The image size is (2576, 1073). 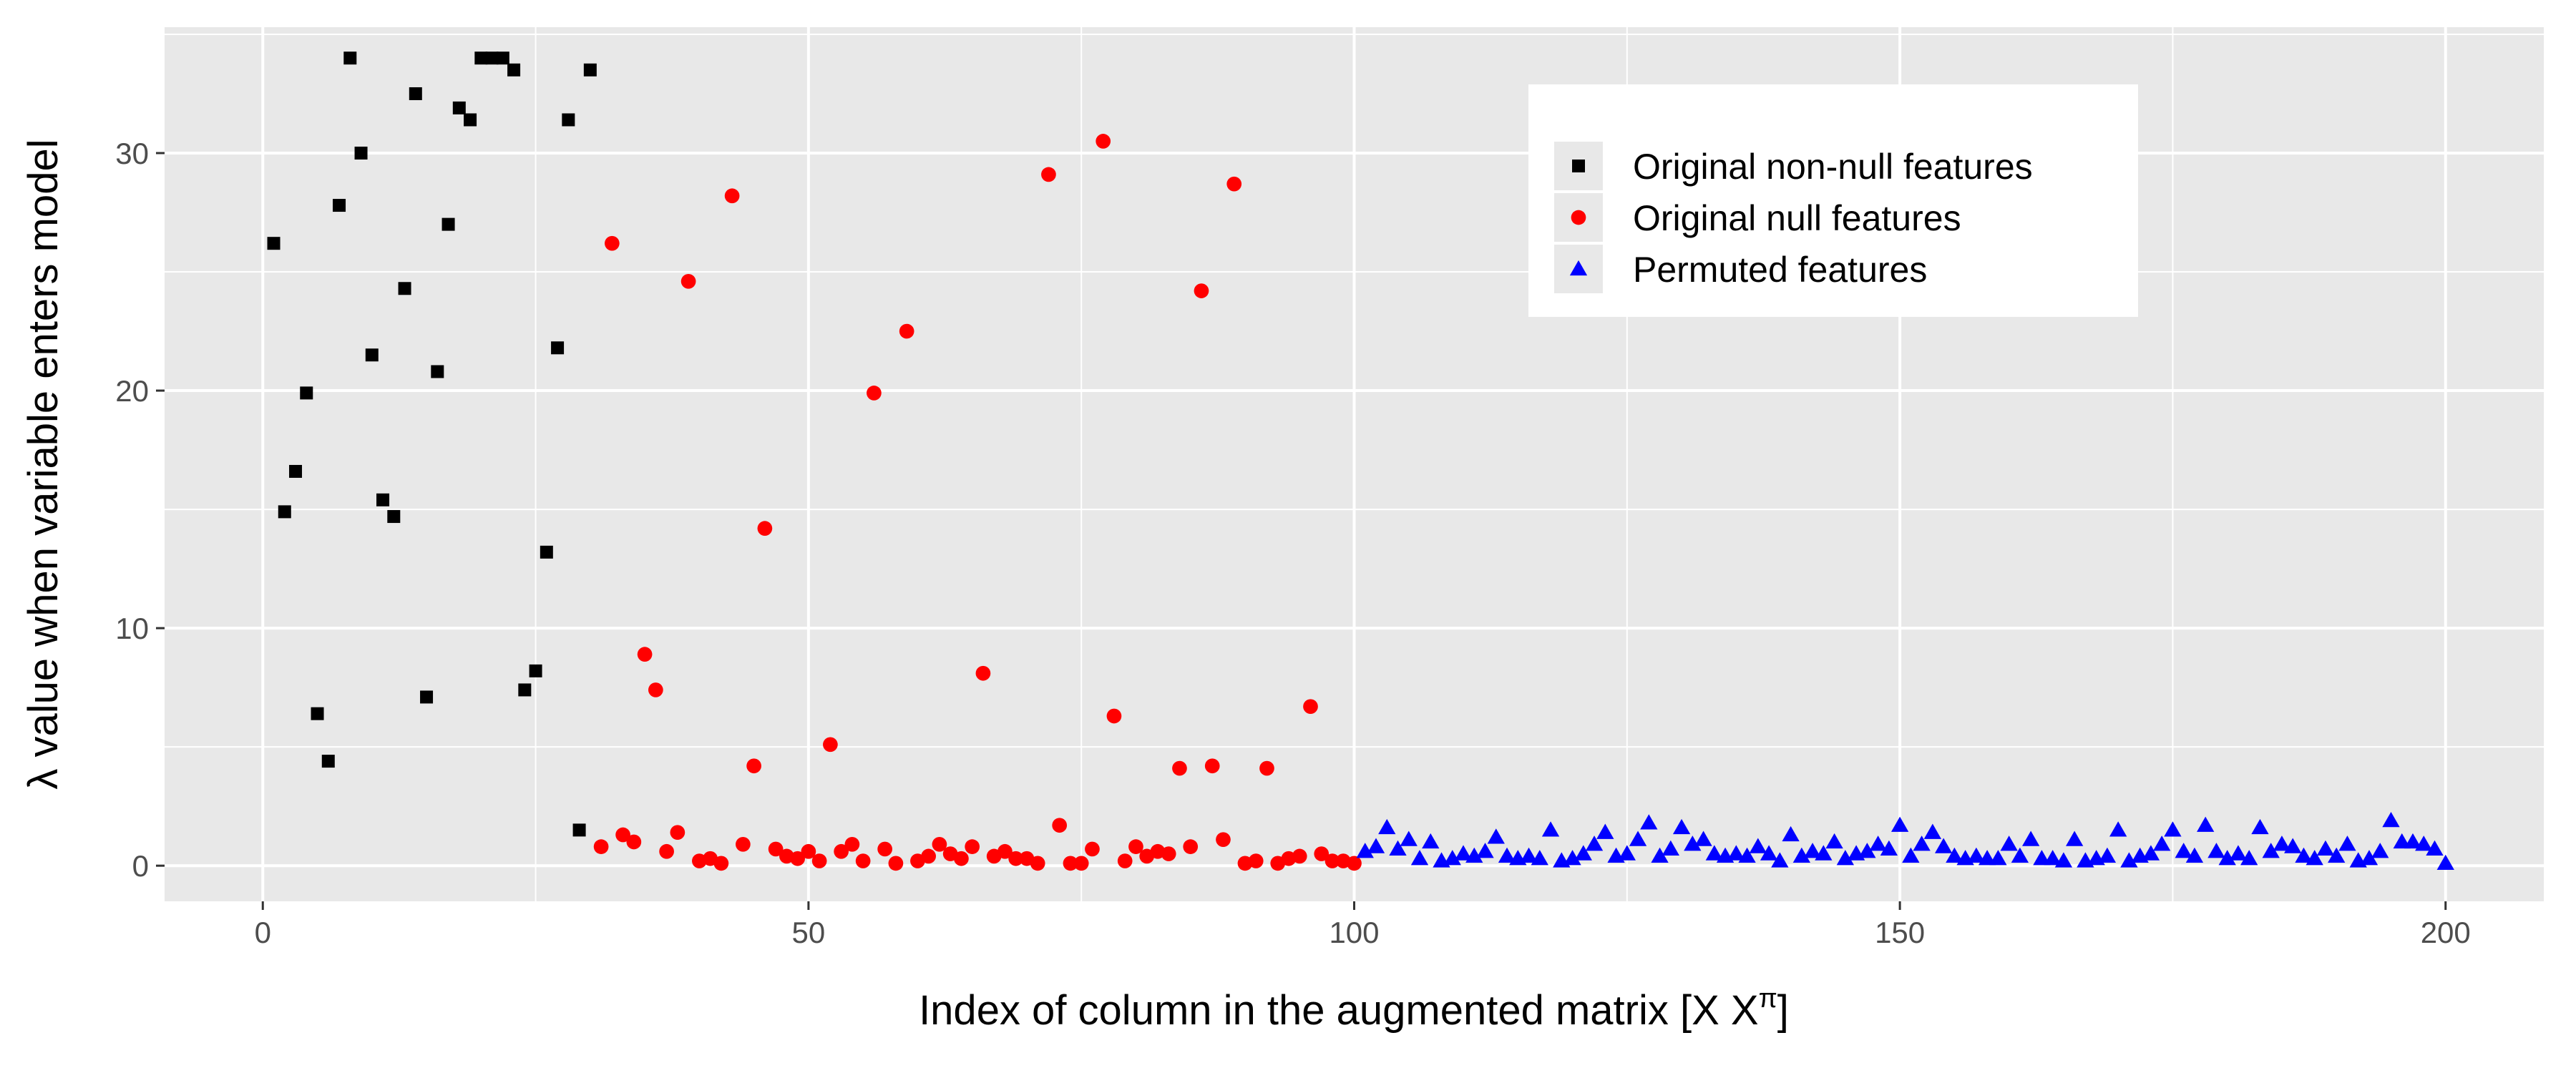 What do you see at coordinates (140, 866) in the screenshot?
I see `y-tick-label: 0` at bounding box center [140, 866].